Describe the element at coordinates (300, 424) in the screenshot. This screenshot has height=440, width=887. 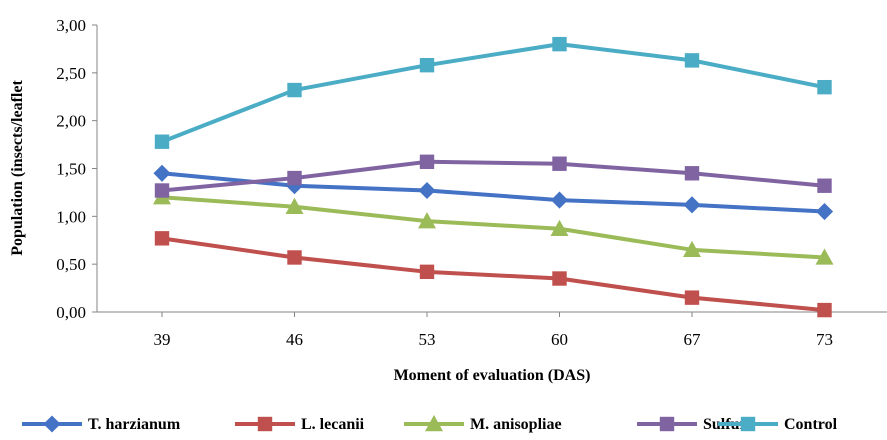
I see `legend-item-l-lecanii: L. lecanii` at that location.